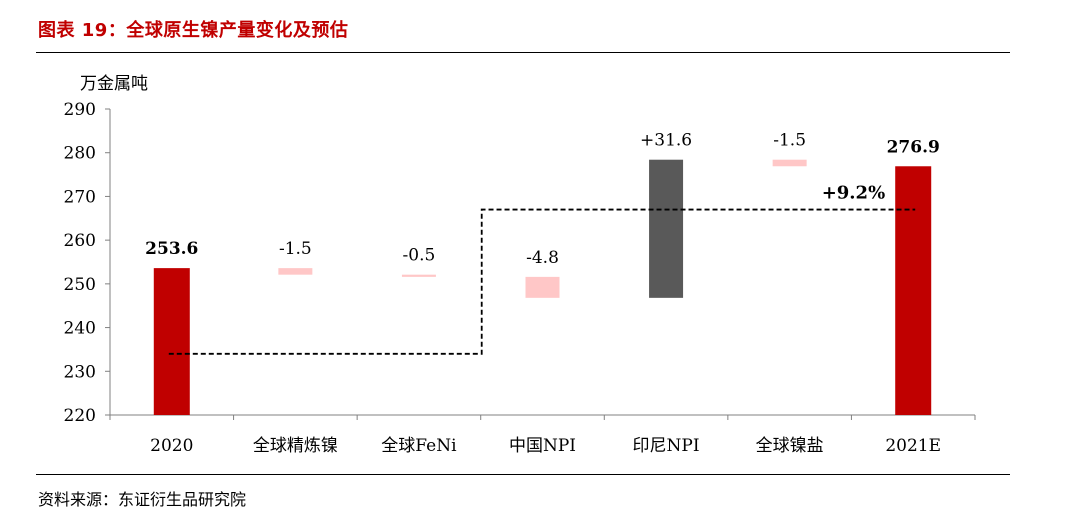  What do you see at coordinates (80, 110) in the screenshot?
I see `y-tick-label: 290` at bounding box center [80, 110].